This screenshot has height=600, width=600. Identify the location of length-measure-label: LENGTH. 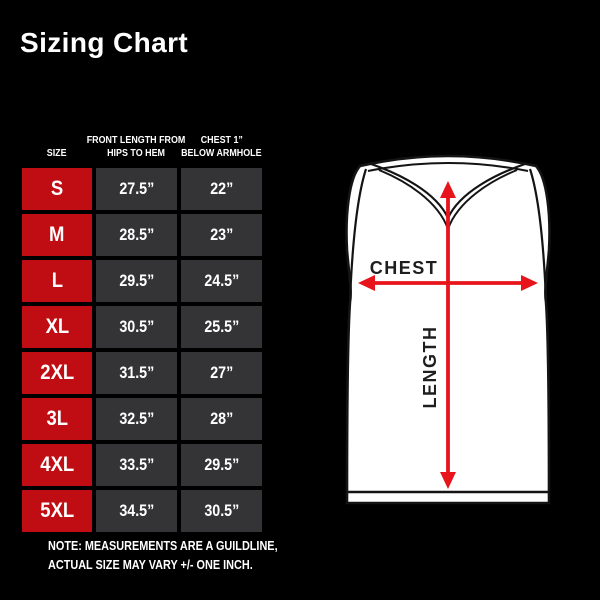
(430, 367).